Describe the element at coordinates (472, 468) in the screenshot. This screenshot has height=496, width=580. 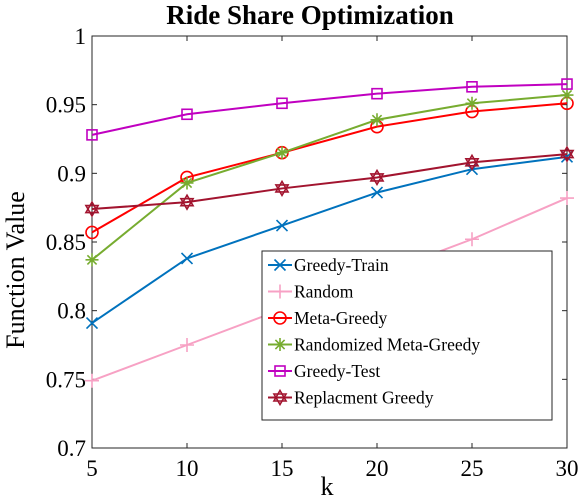
I see `x-tick-label: 25` at that location.